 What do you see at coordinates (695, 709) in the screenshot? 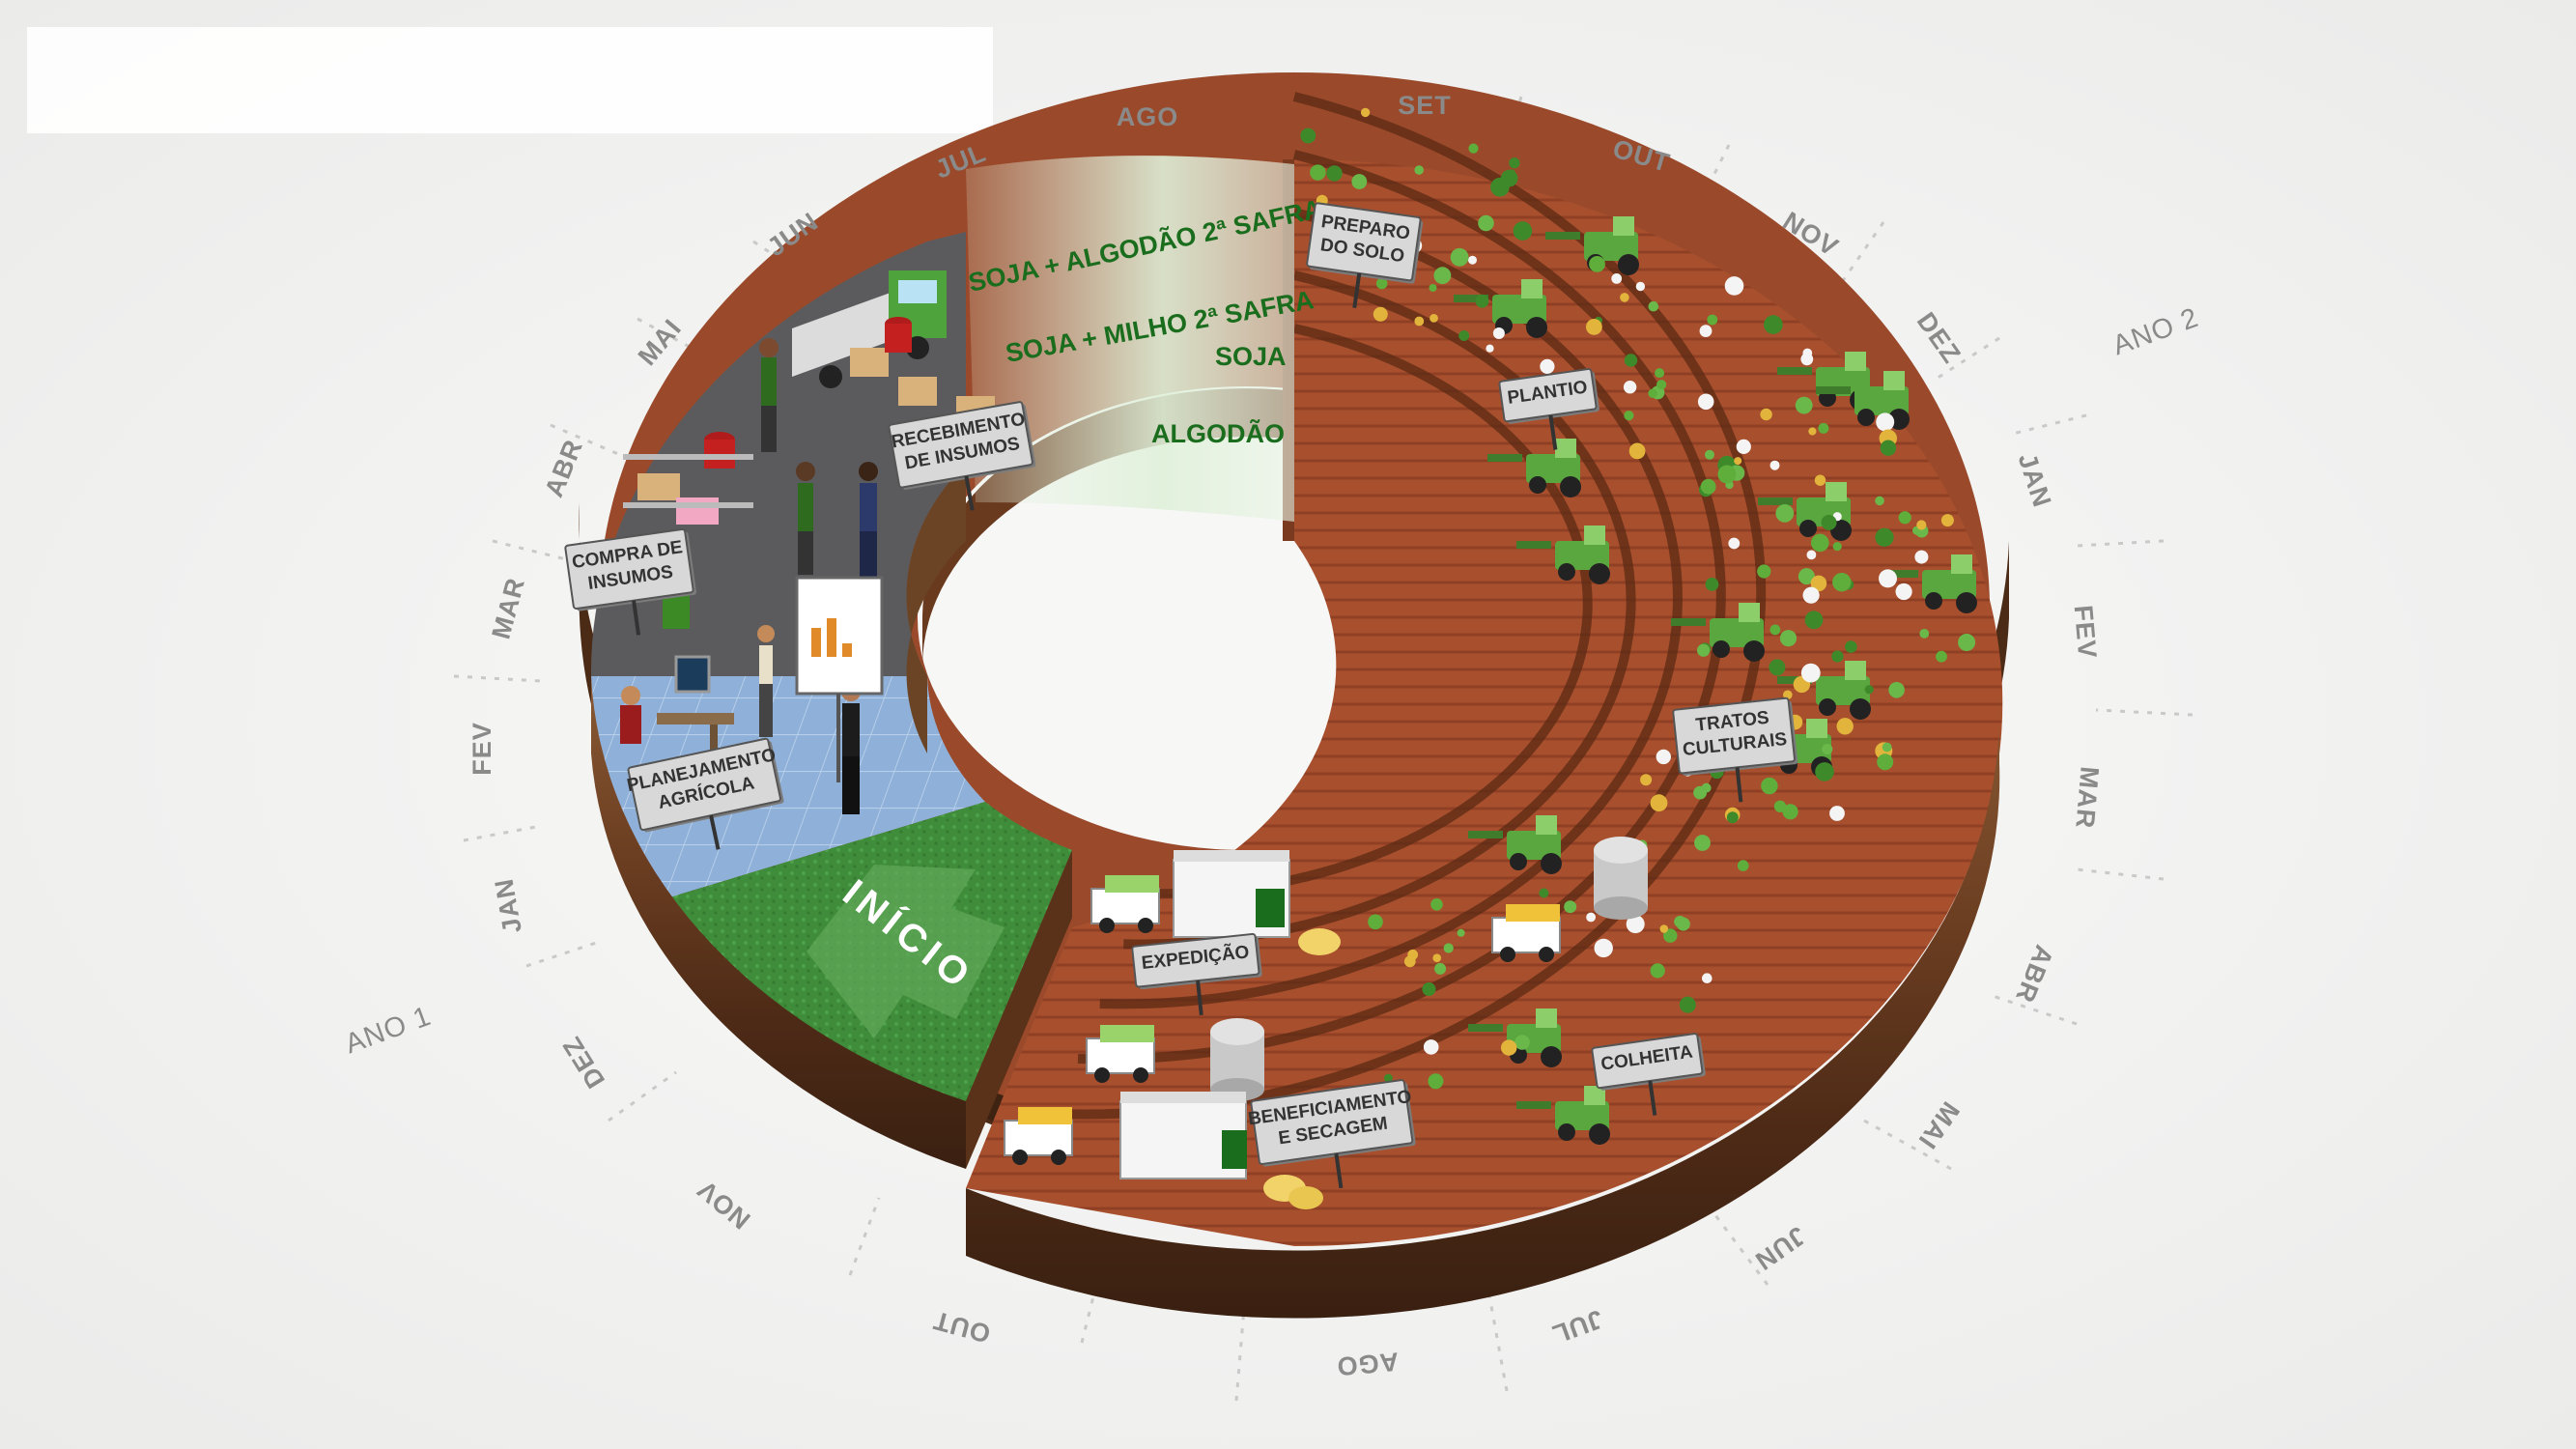
I see `office-desk` at bounding box center [695, 709].